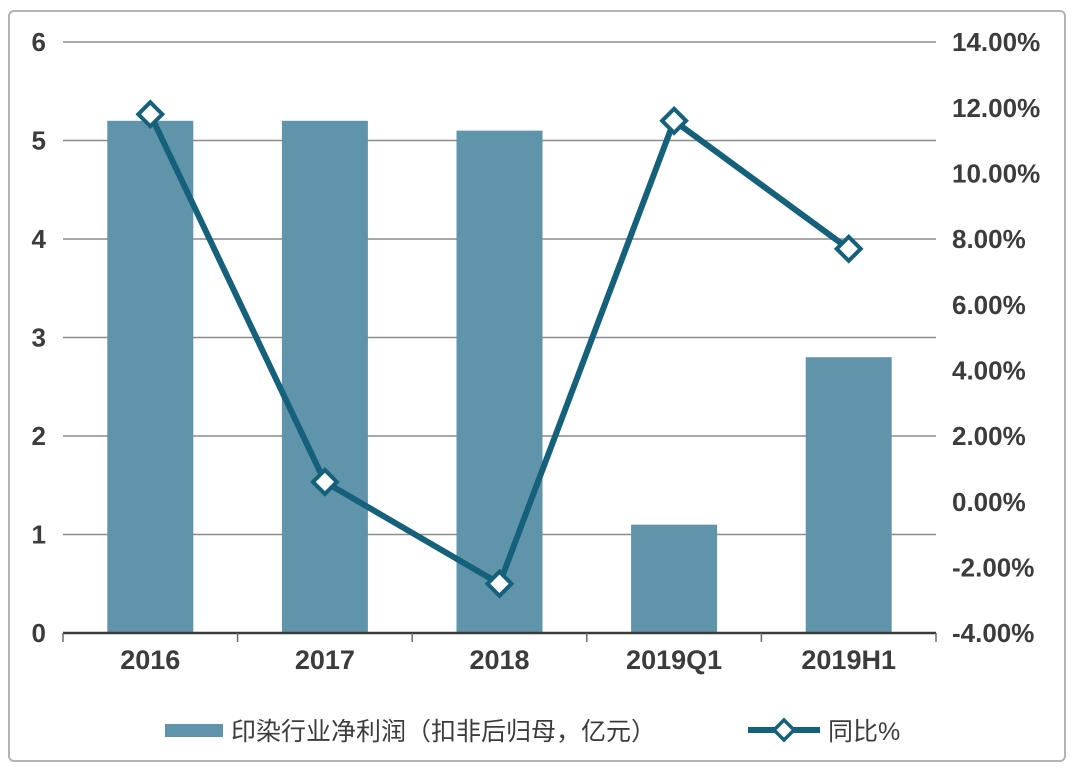 The width and height of the screenshot is (1080, 774). What do you see at coordinates (848, 660) in the screenshot?
I see `x-axis-category-label: 2019H1` at bounding box center [848, 660].